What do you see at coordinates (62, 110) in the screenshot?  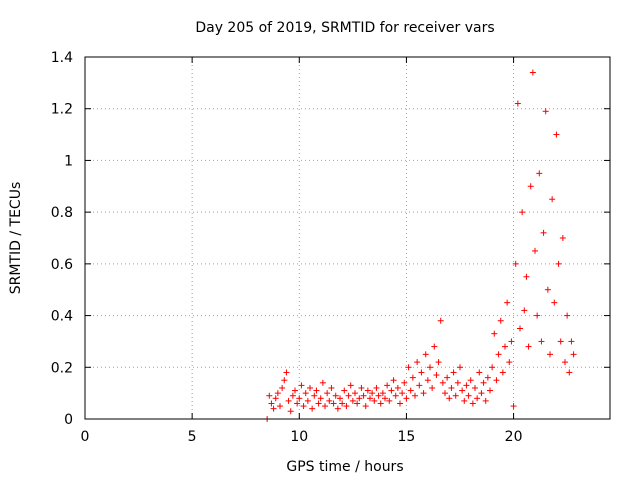 I see `y-tick-label: 1.2` at bounding box center [62, 110].